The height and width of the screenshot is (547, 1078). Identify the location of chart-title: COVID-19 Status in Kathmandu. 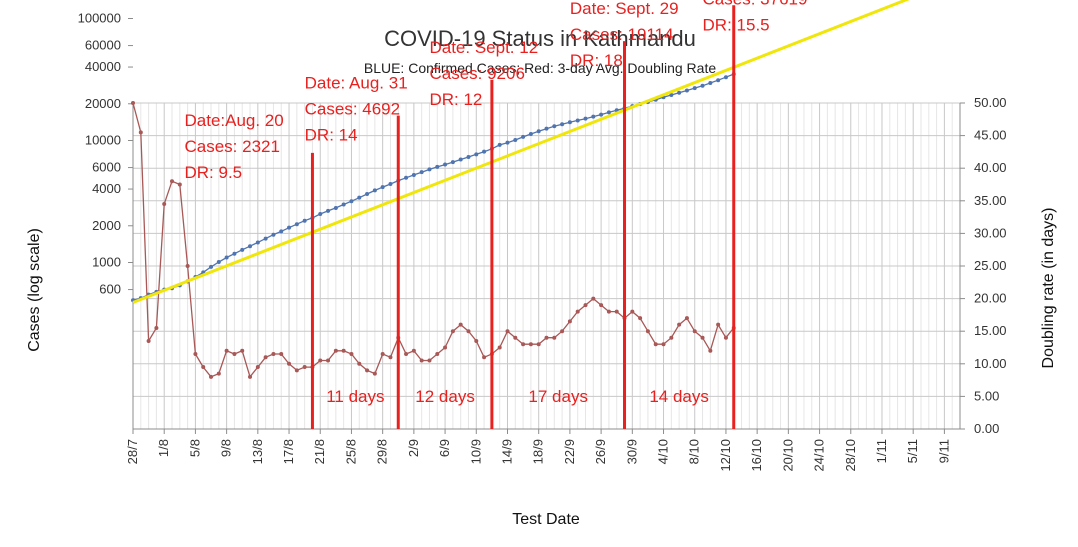
(540, 38).